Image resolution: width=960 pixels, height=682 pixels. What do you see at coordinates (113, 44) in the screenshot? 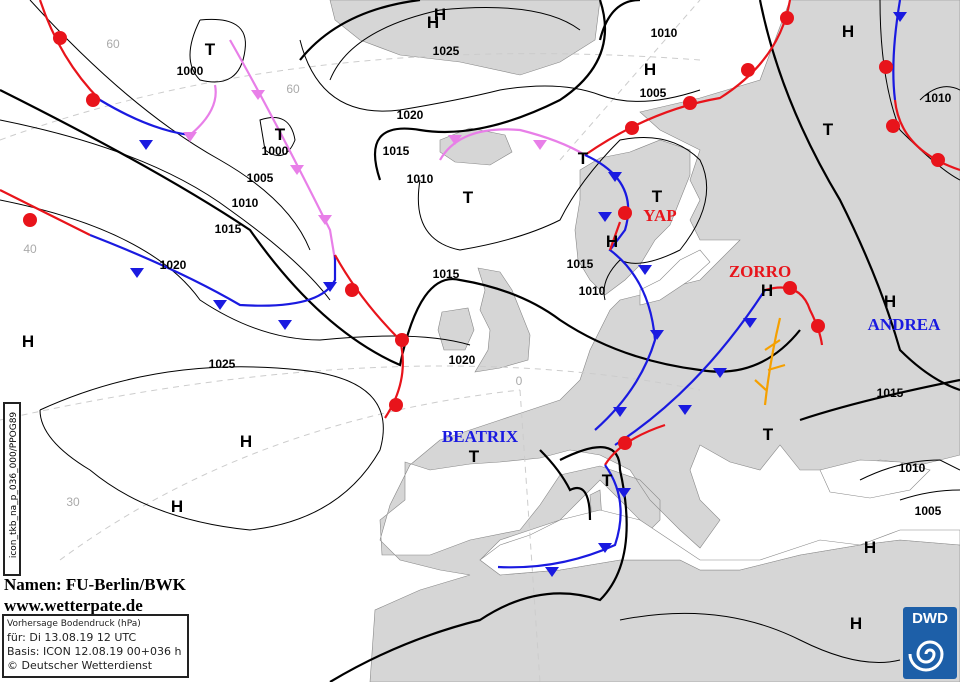
I see `grid-label: 60` at bounding box center [113, 44].